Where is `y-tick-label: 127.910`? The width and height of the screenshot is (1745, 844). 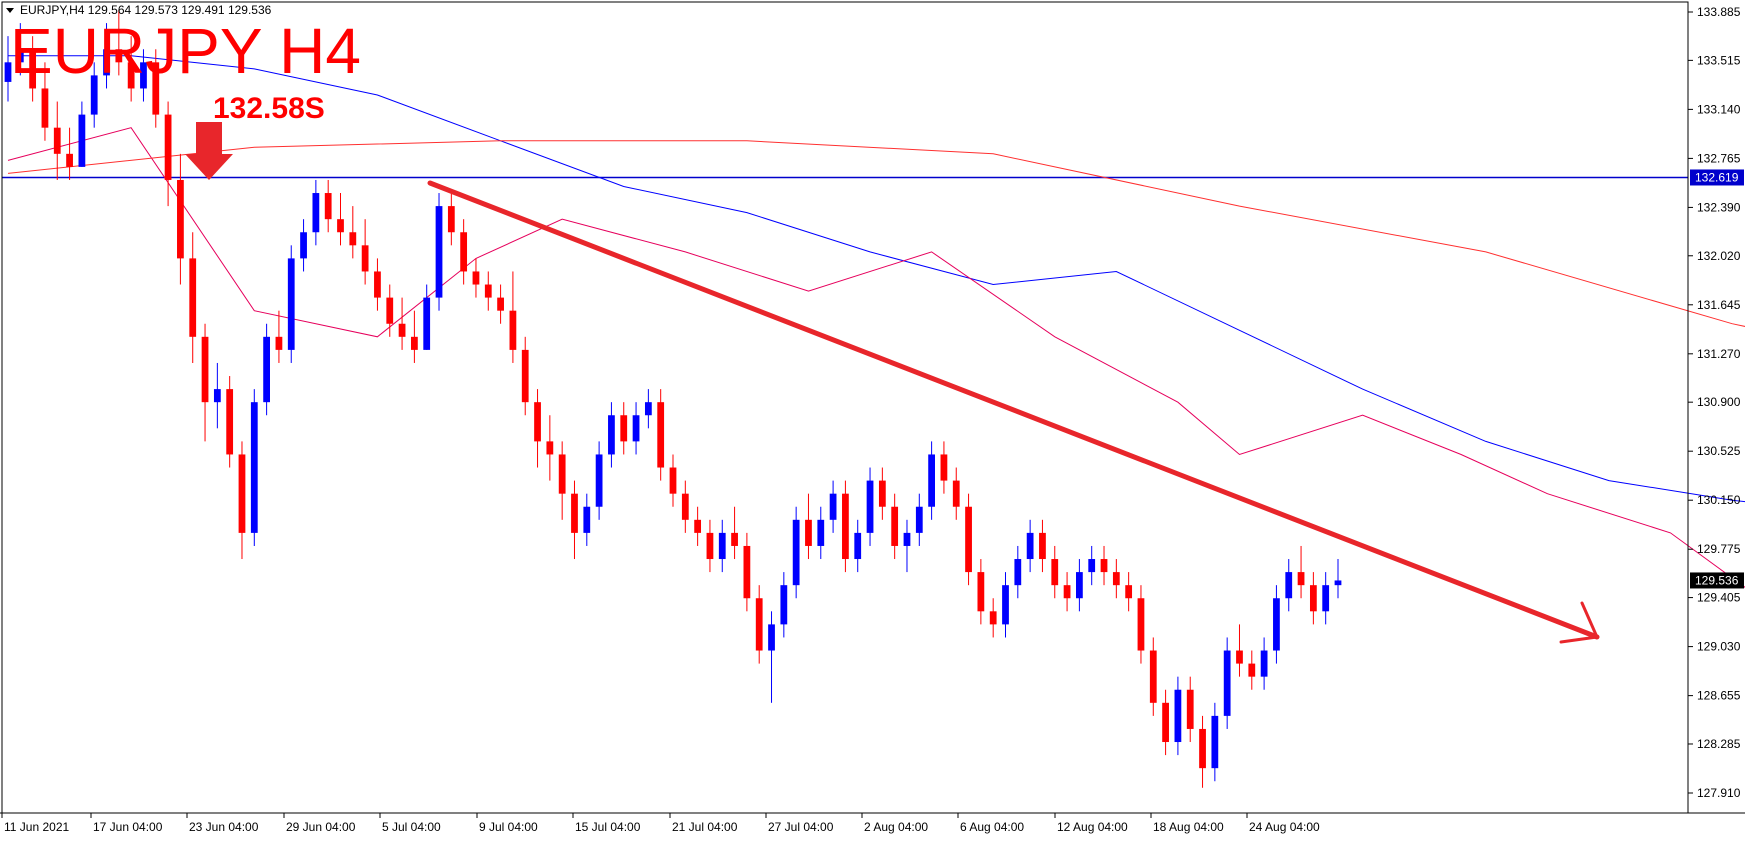 y-tick-label: 127.910 is located at coordinates (1719, 793).